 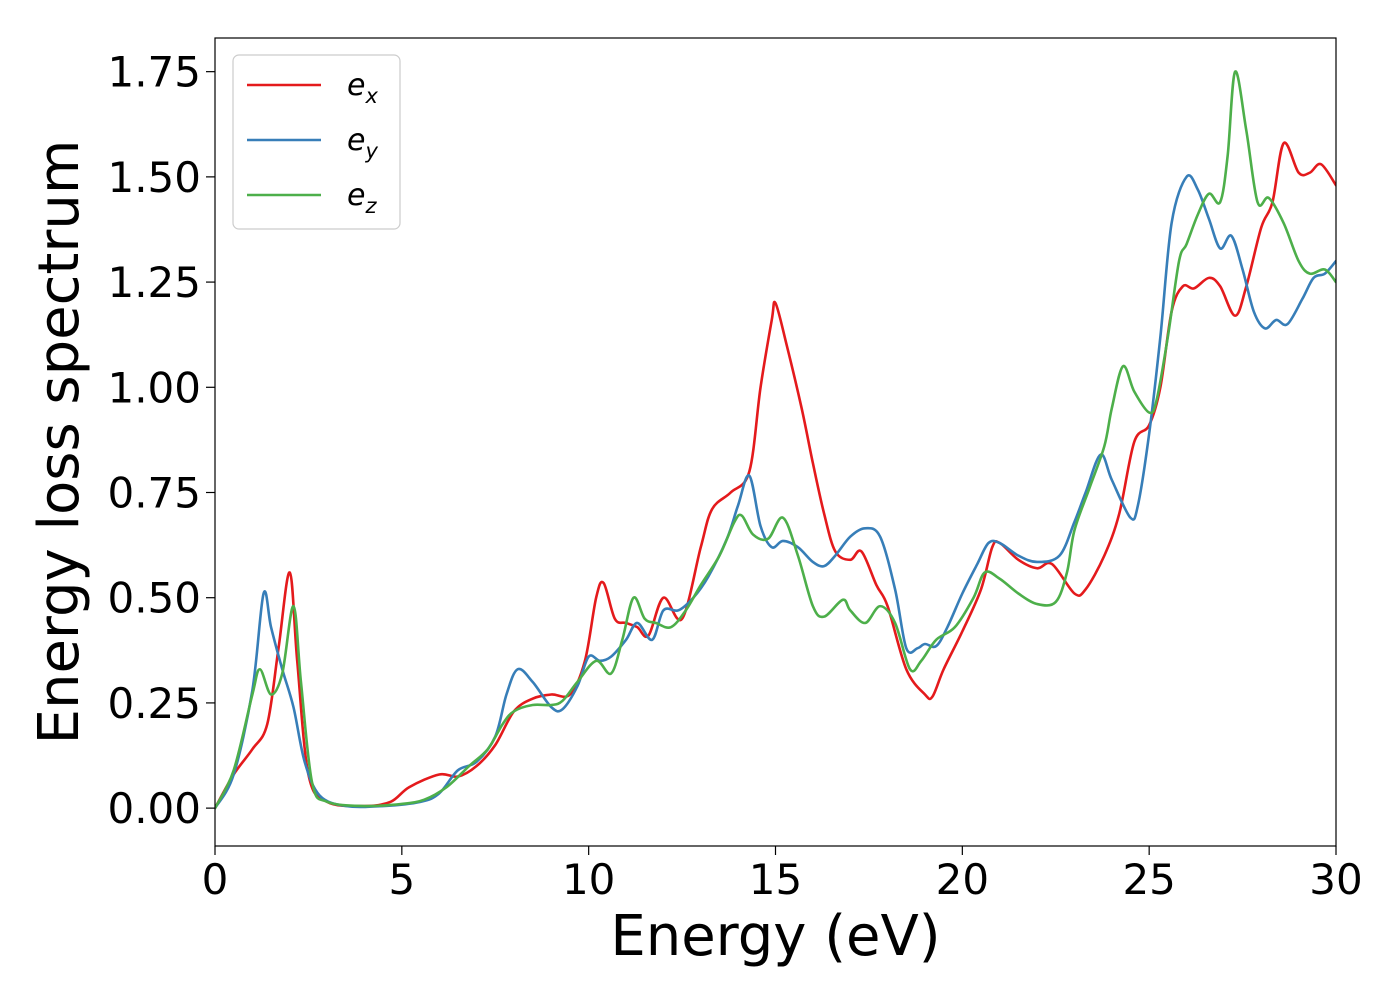 What do you see at coordinates (154, 808) in the screenshot?
I see `y-tick-label: 0.00` at bounding box center [154, 808].